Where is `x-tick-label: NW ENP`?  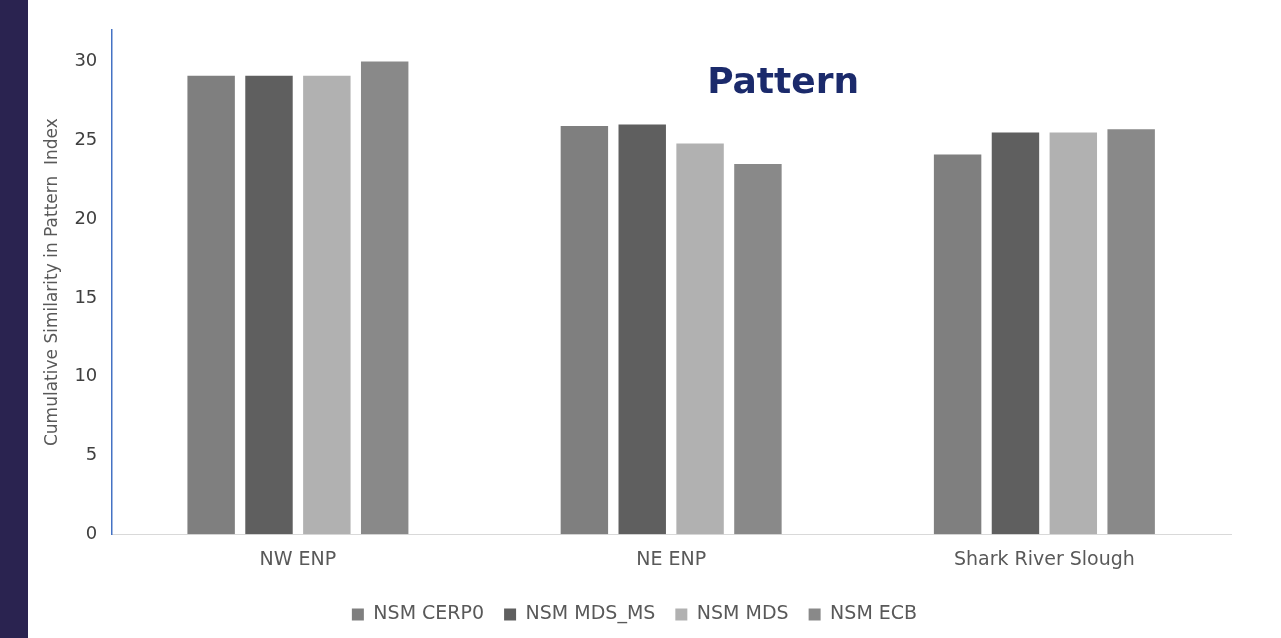
x-tick-label: NW ENP is located at coordinates (298, 557).